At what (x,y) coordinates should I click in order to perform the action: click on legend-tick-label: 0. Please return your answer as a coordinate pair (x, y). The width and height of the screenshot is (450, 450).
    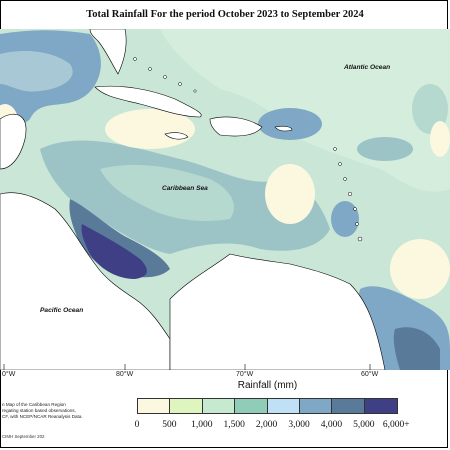
    Looking at the image, I should click on (137, 425).